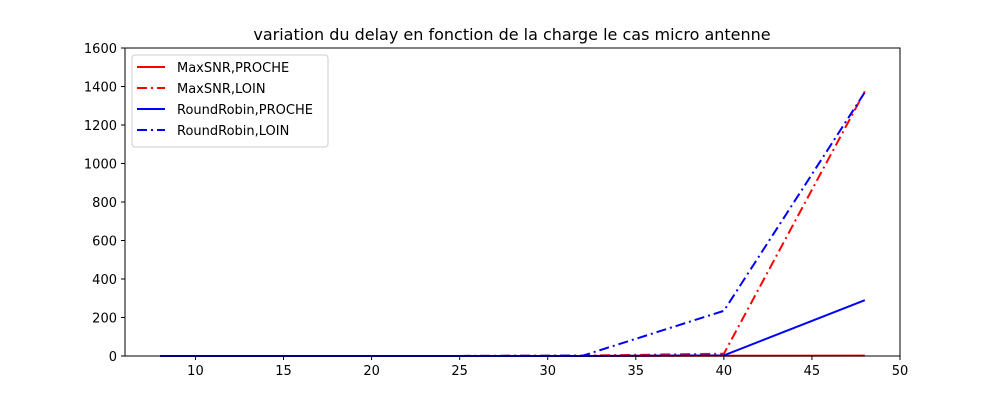  I want to click on y-tick-label: 400, so click(104, 280).